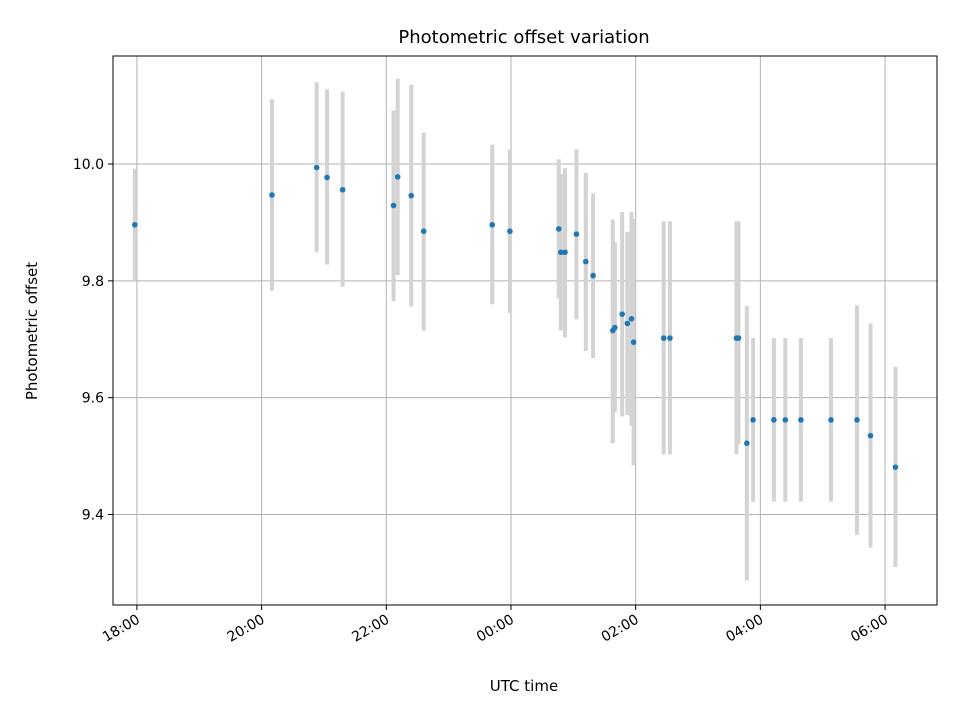 The width and height of the screenshot is (960, 720). What do you see at coordinates (32, 331) in the screenshot?
I see `y-axis-label: Photometric offset` at bounding box center [32, 331].